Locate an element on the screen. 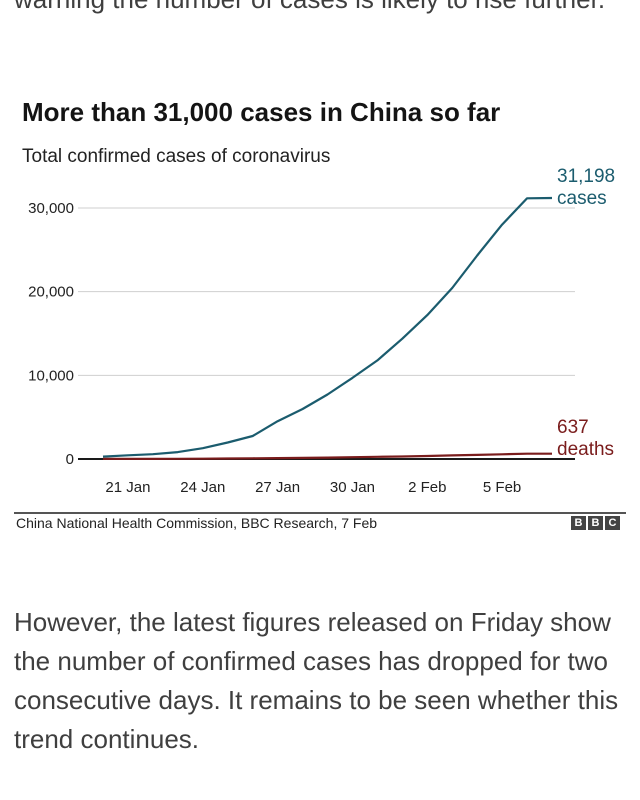 The width and height of the screenshot is (640, 800). bbc-logo: B B C is located at coordinates (595, 523).